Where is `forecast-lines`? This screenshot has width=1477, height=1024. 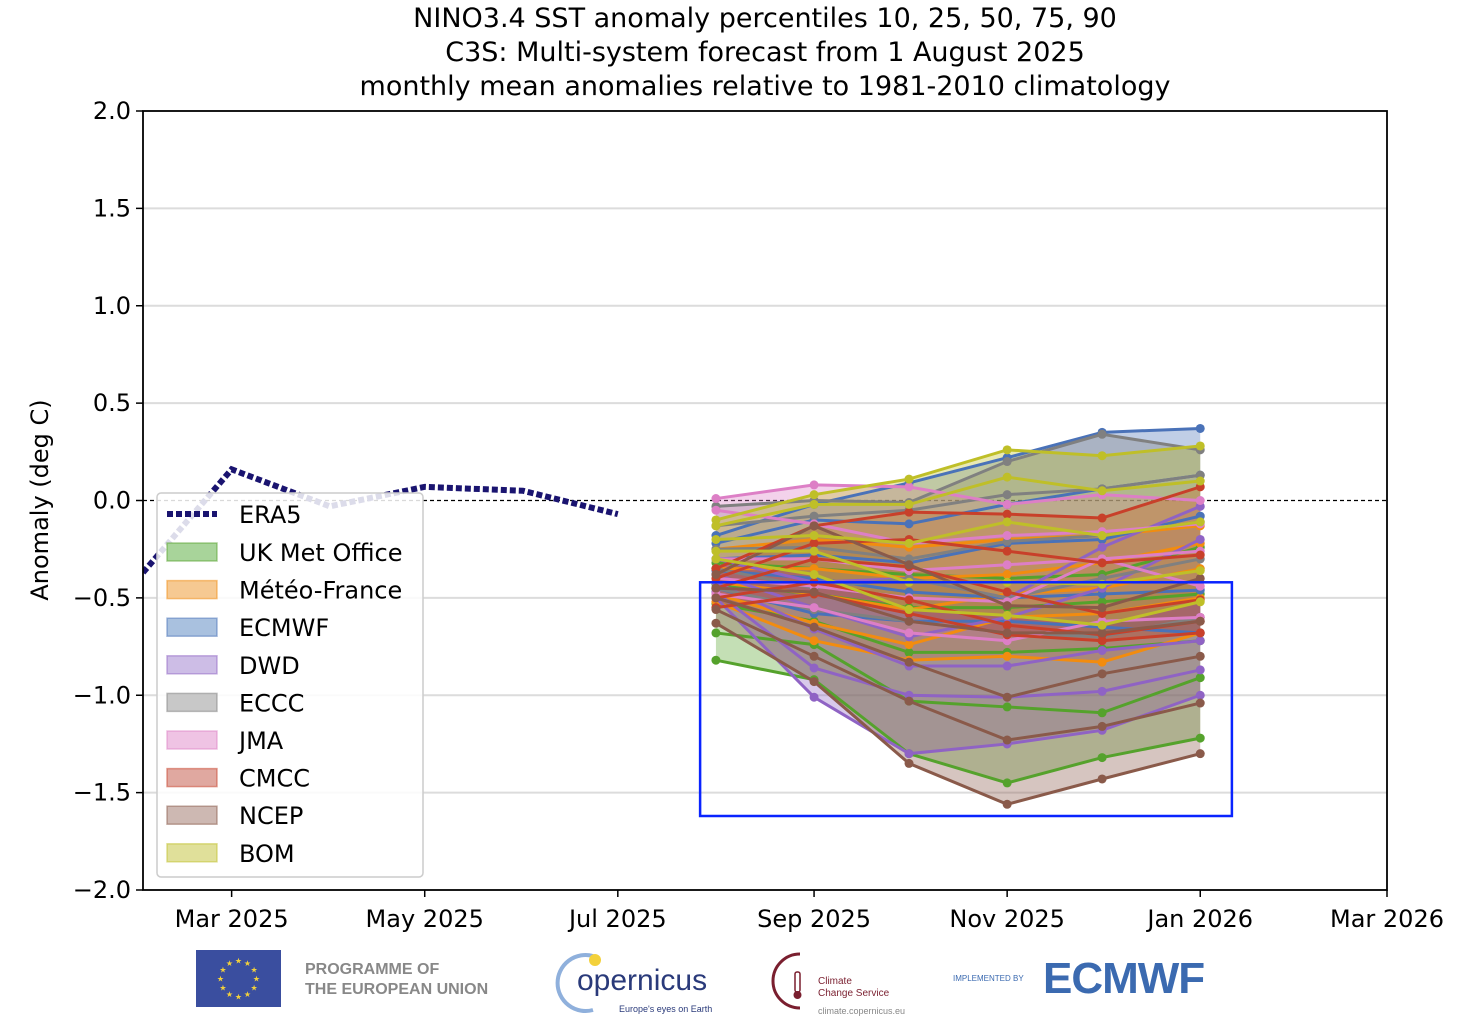
forecast-lines is located at coordinates (966, 620).